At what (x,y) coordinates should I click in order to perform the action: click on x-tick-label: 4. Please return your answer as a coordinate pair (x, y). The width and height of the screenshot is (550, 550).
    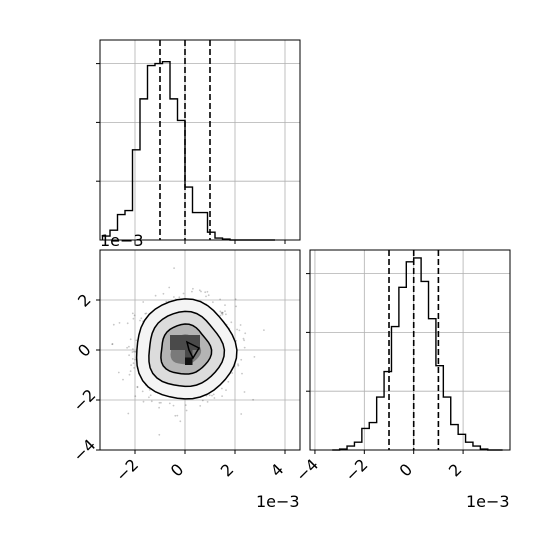
    Looking at the image, I should click on (277, 470).